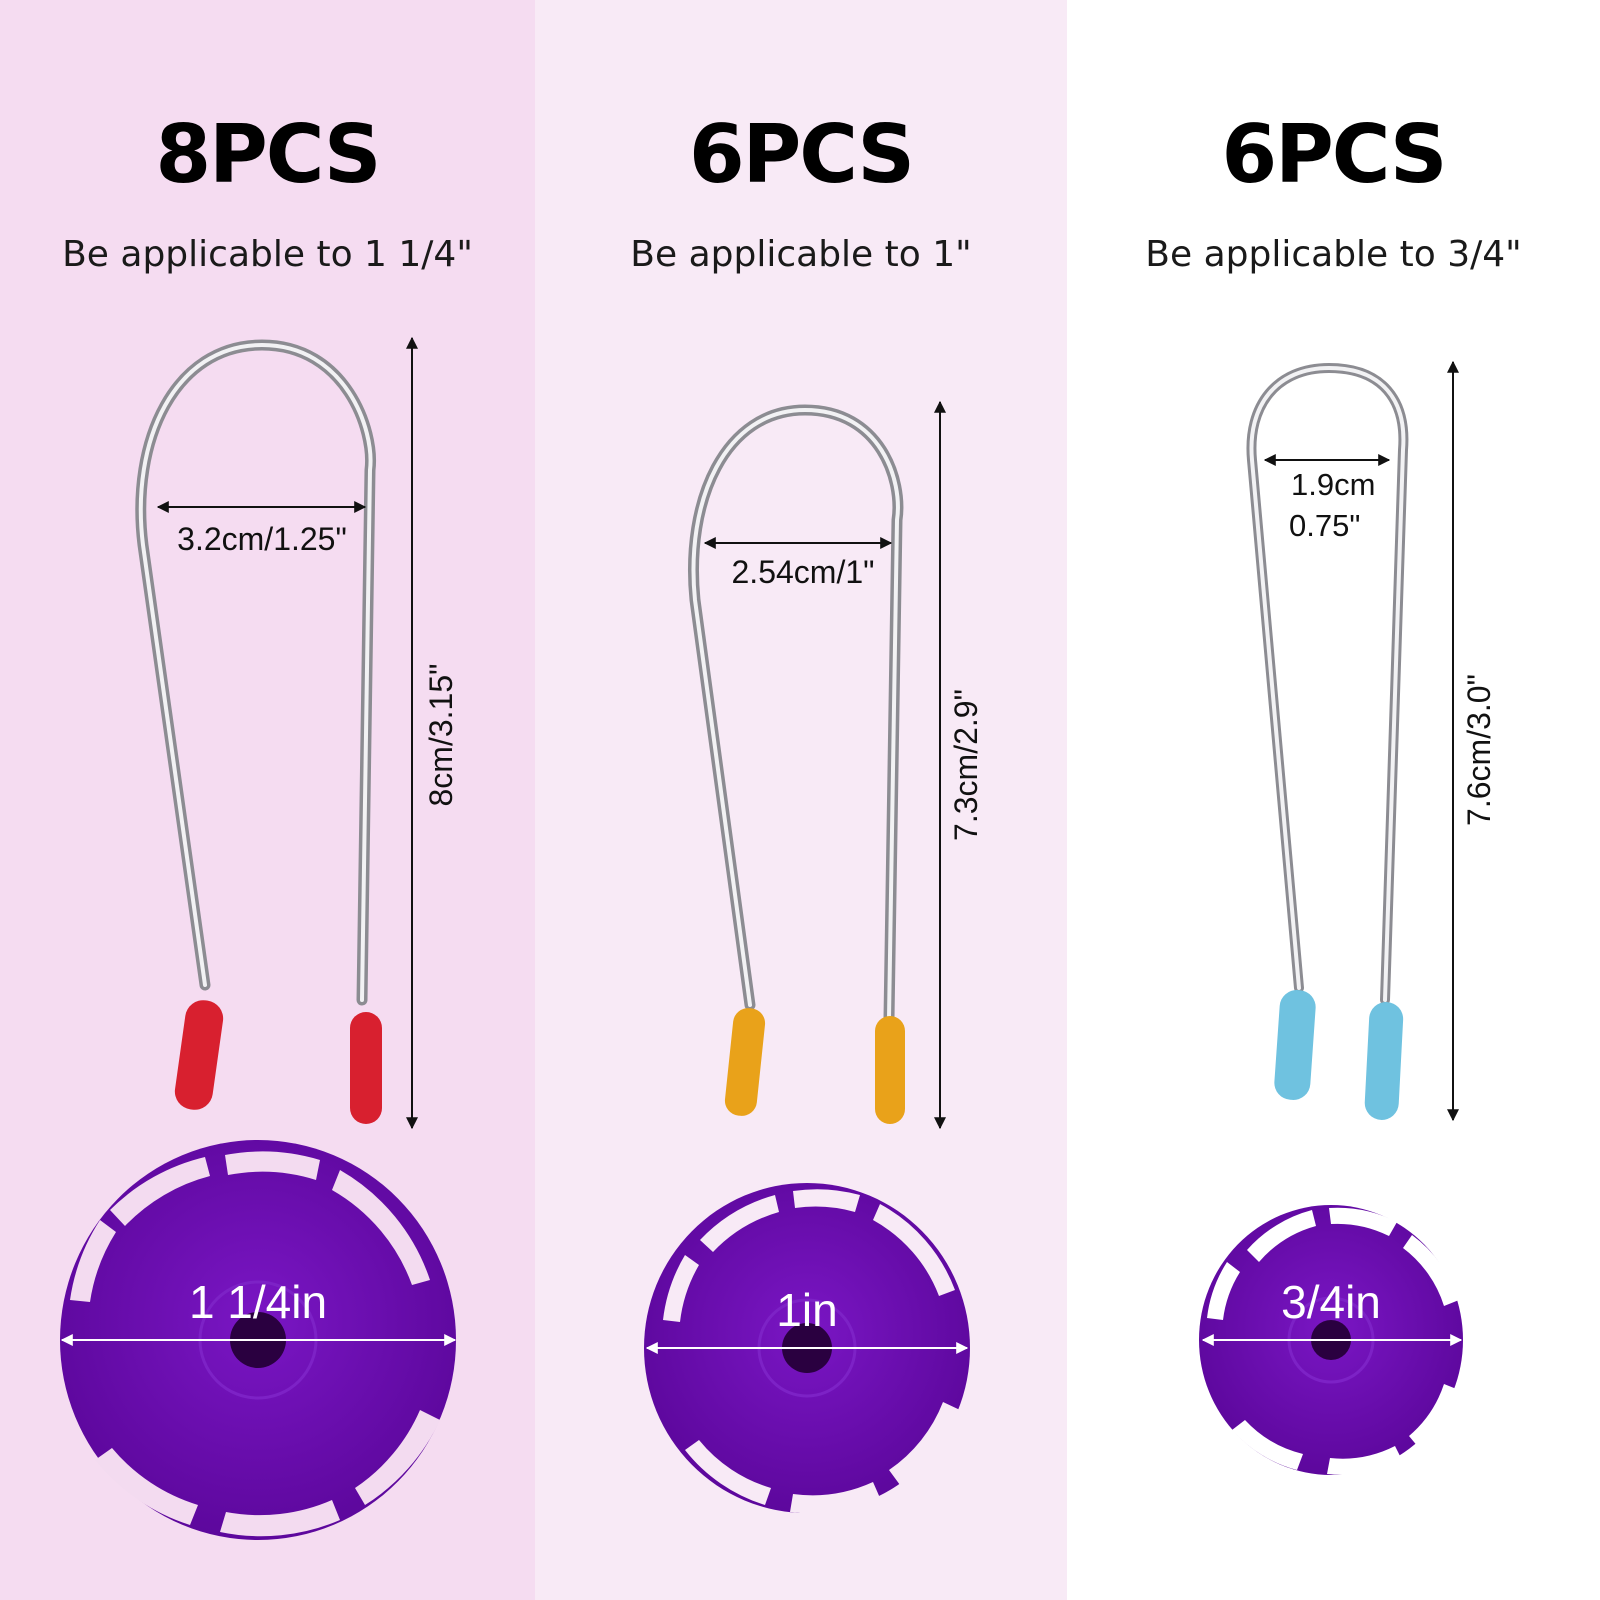  Describe the element at coordinates (803, 572) in the screenshot. I see `panel-2-width-label: 2.54cm/1"` at that location.